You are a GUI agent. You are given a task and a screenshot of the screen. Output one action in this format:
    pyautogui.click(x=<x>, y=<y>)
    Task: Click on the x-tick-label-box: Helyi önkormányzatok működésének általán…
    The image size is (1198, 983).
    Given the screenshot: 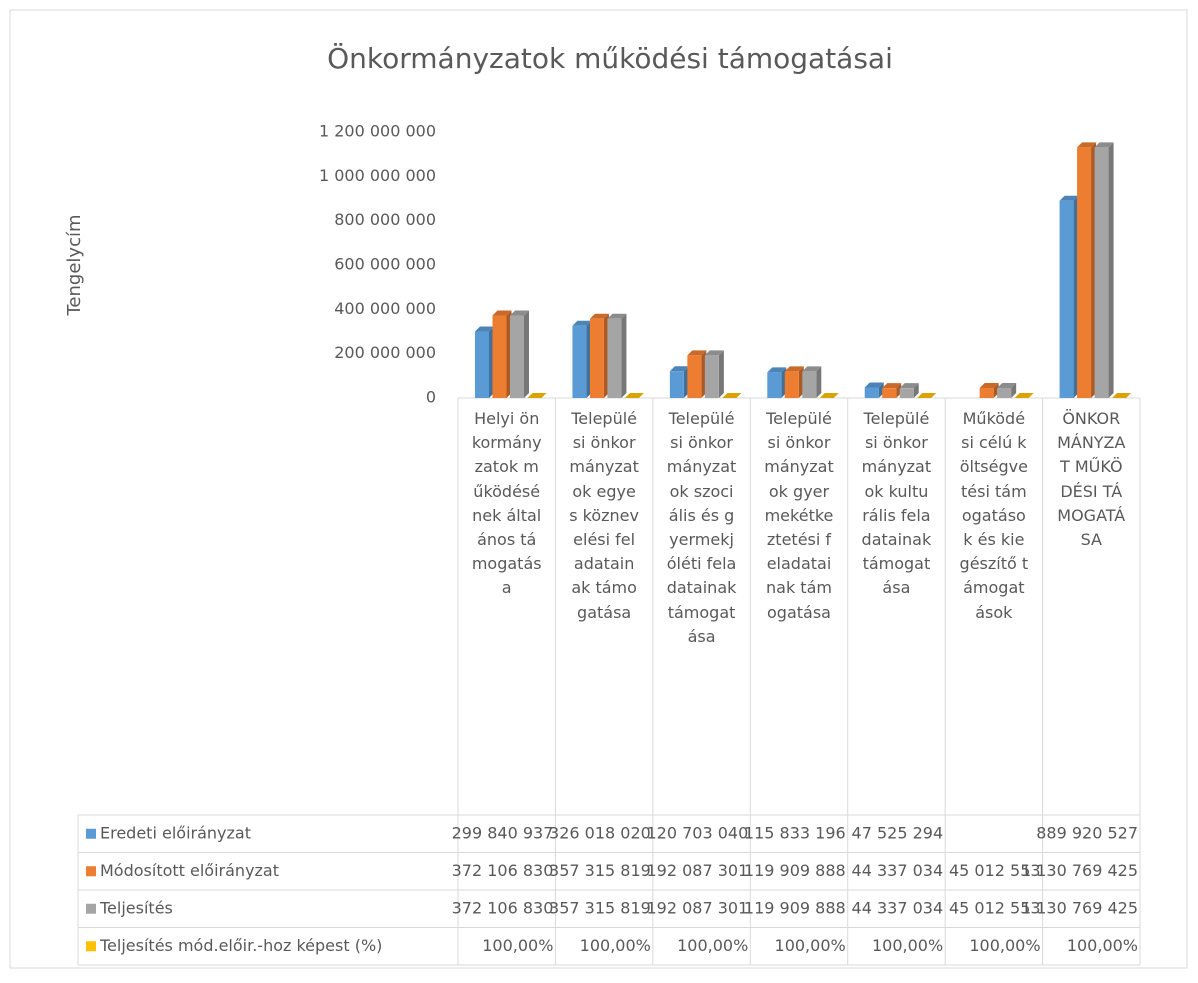 What is the action you would take?
    pyautogui.click(x=506, y=609)
    